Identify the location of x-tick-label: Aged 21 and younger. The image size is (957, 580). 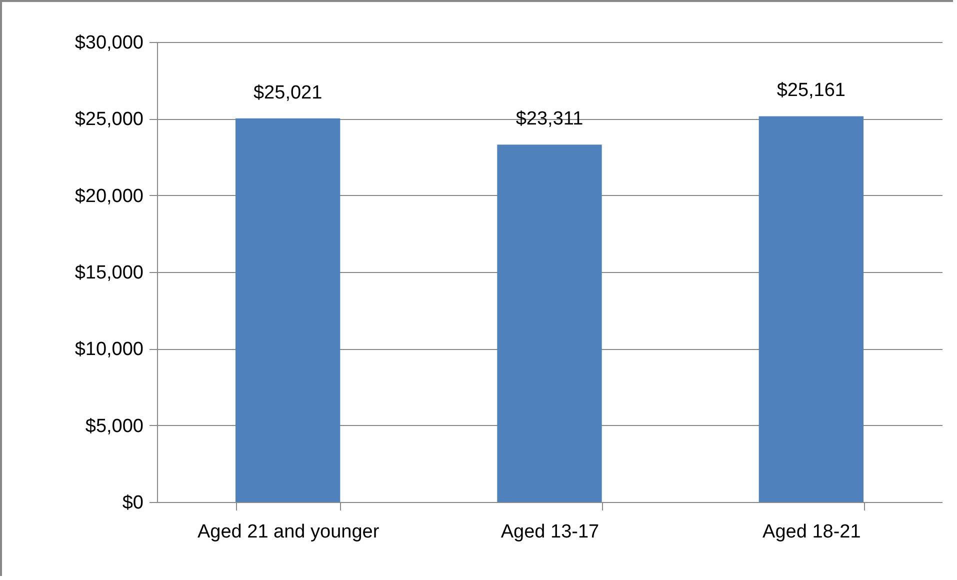
(288, 532).